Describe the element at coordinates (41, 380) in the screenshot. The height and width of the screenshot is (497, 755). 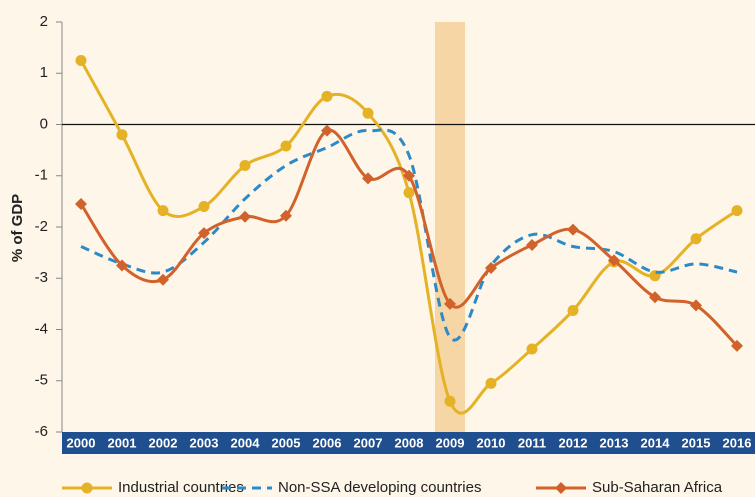
I see `y-tick-label: -5` at that location.